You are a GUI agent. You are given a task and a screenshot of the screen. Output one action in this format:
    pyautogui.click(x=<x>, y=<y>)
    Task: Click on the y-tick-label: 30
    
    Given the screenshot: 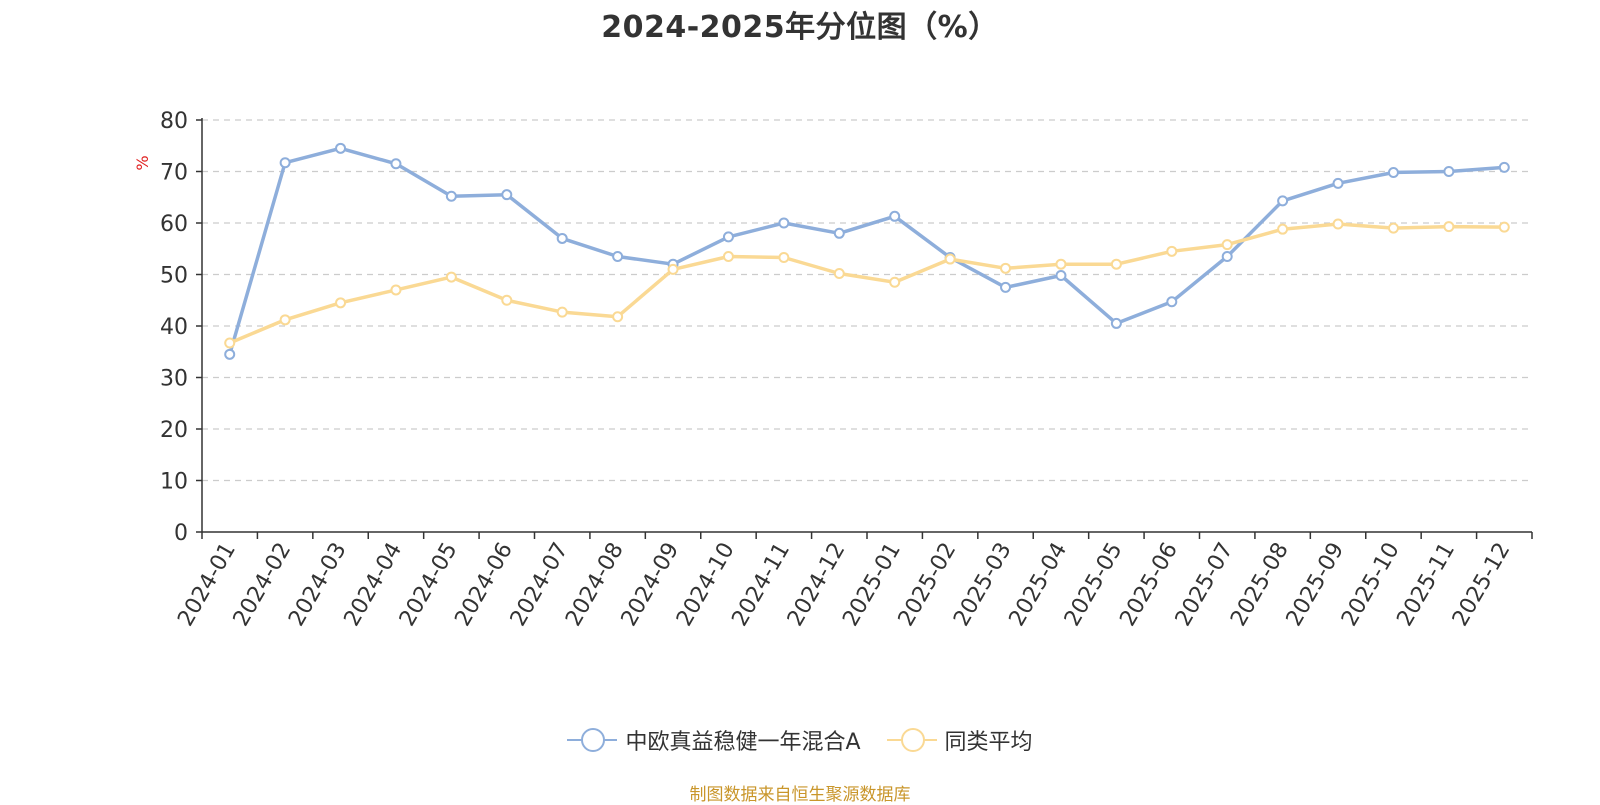 What is the action you would take?
    pyautogui.click(x=174, y=379)
    